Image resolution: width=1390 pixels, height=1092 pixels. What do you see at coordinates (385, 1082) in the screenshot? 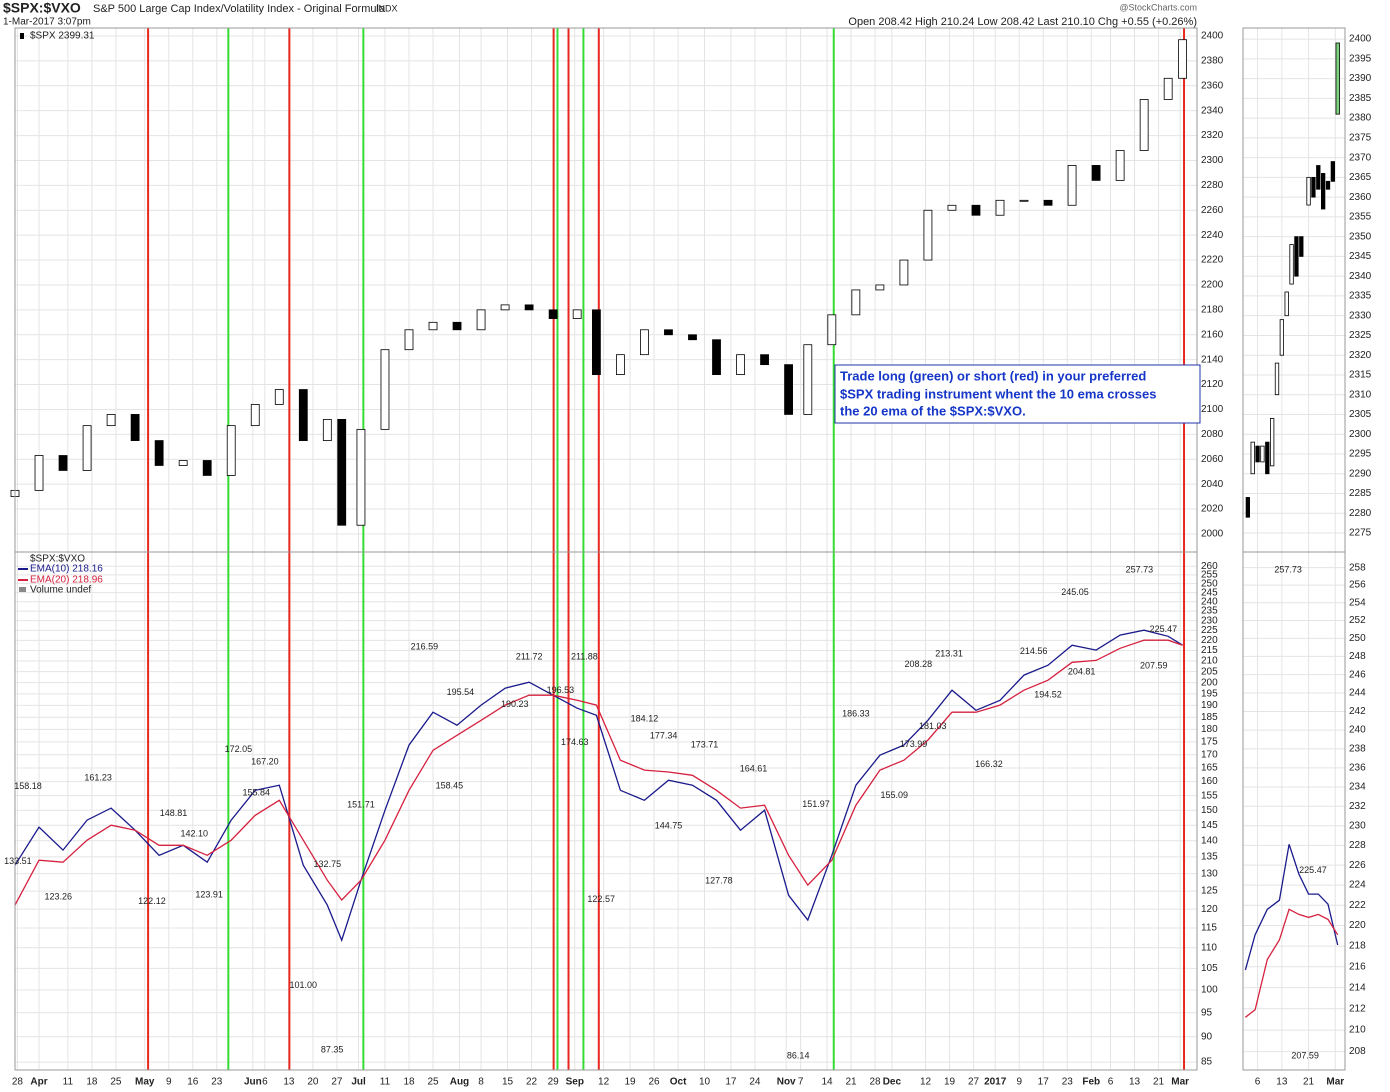
I see `x-tick-label: 11` at bounding box center [385, 1082].